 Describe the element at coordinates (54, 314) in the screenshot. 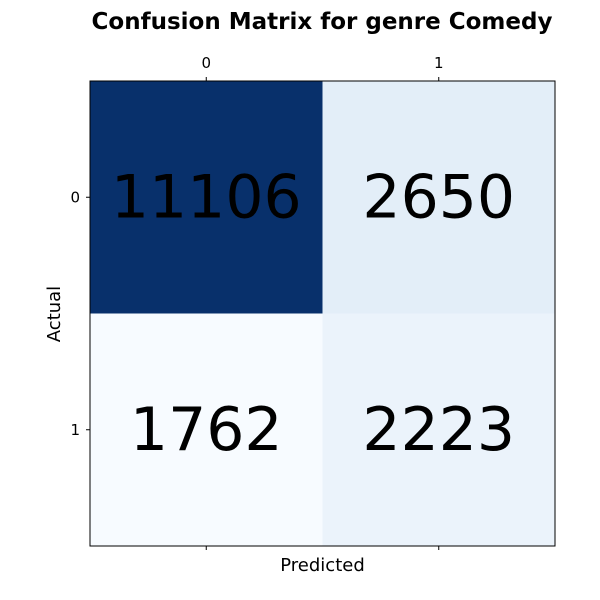

I see `y-axis-label: Actual` at that location.